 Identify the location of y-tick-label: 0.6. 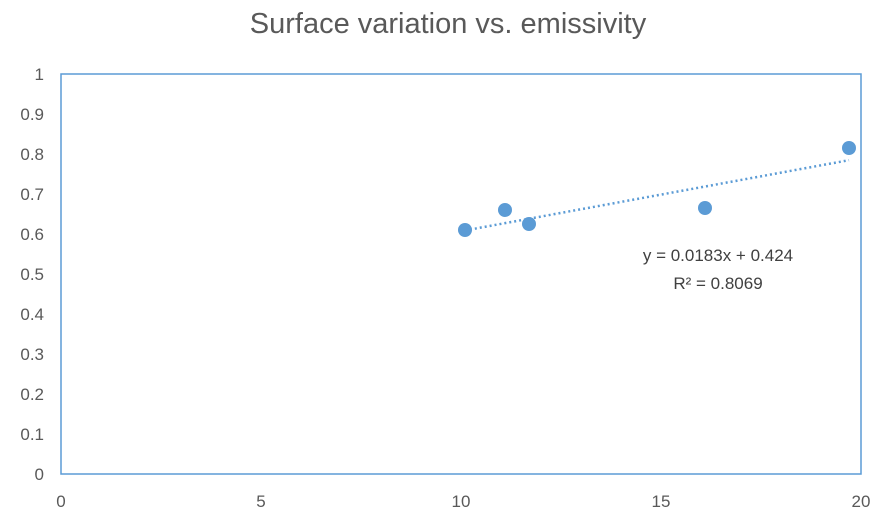
(32, 234).